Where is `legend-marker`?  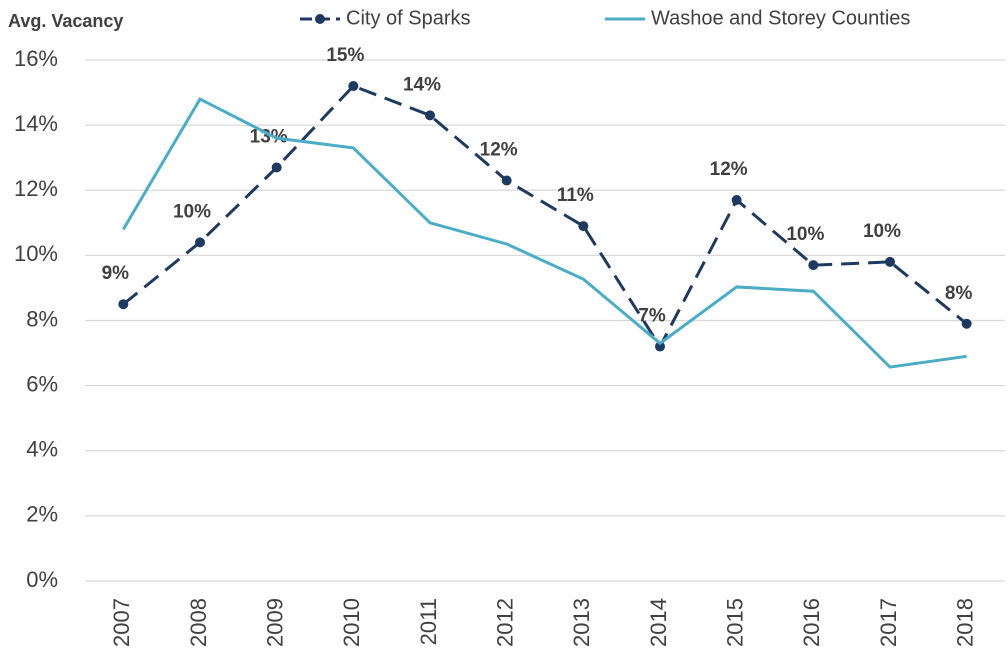
legend-marker is located at coordinates (320, 19).